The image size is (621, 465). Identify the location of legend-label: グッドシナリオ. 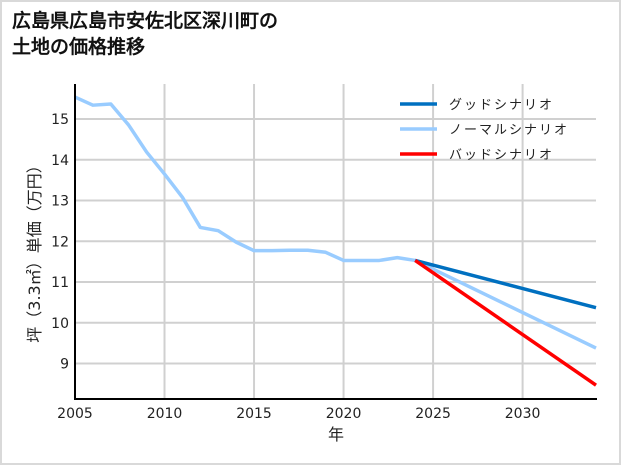
(501, 105).